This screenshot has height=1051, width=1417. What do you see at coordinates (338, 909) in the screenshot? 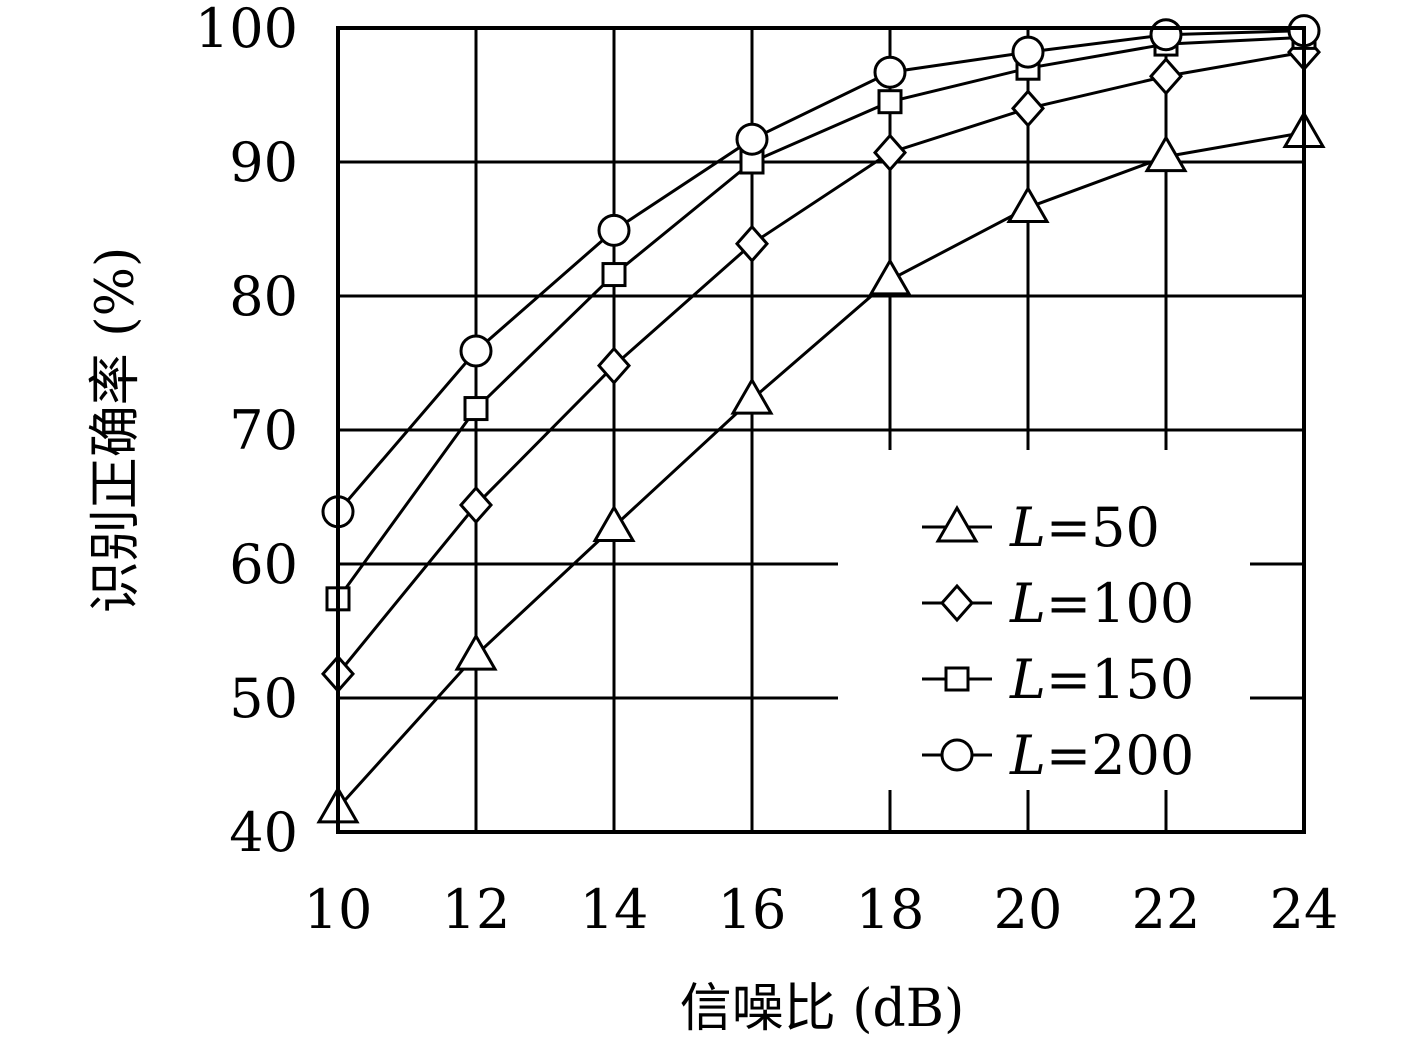
I see `x-tick-label: 10` at bounding box center [338, 909].